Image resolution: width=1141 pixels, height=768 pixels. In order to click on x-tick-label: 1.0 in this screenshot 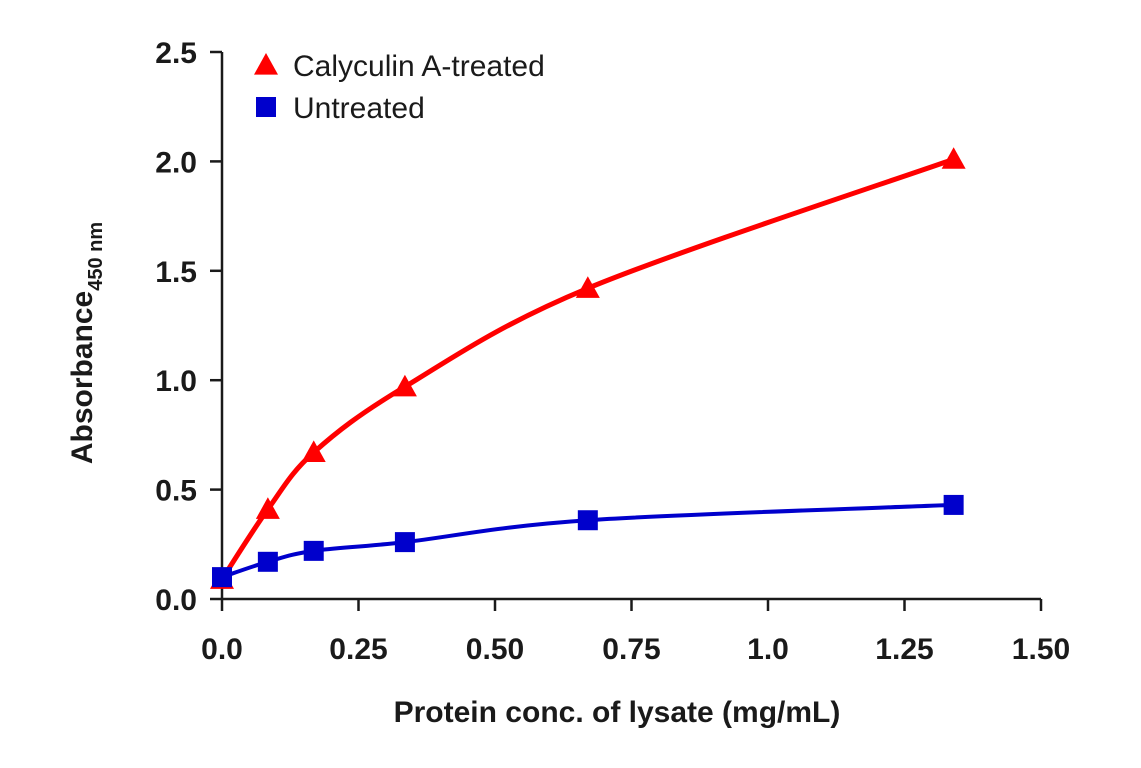, I will do `click(768, 649)`.